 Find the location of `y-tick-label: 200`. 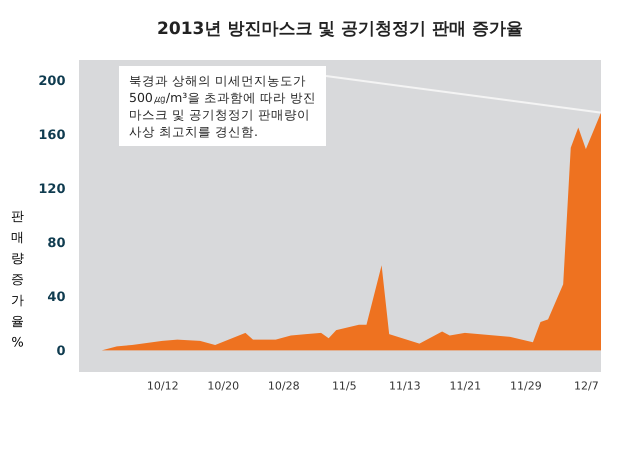

y-tick-label: 200 is located at coordinates (52, 81).